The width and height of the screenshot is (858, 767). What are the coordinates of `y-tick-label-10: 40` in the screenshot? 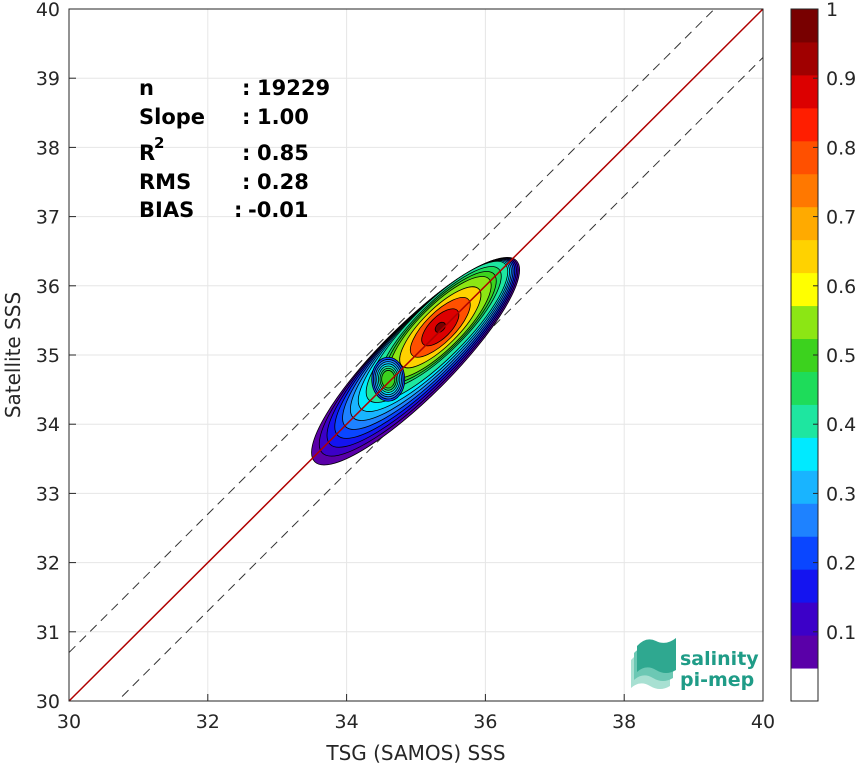 It's located at (48, 10).